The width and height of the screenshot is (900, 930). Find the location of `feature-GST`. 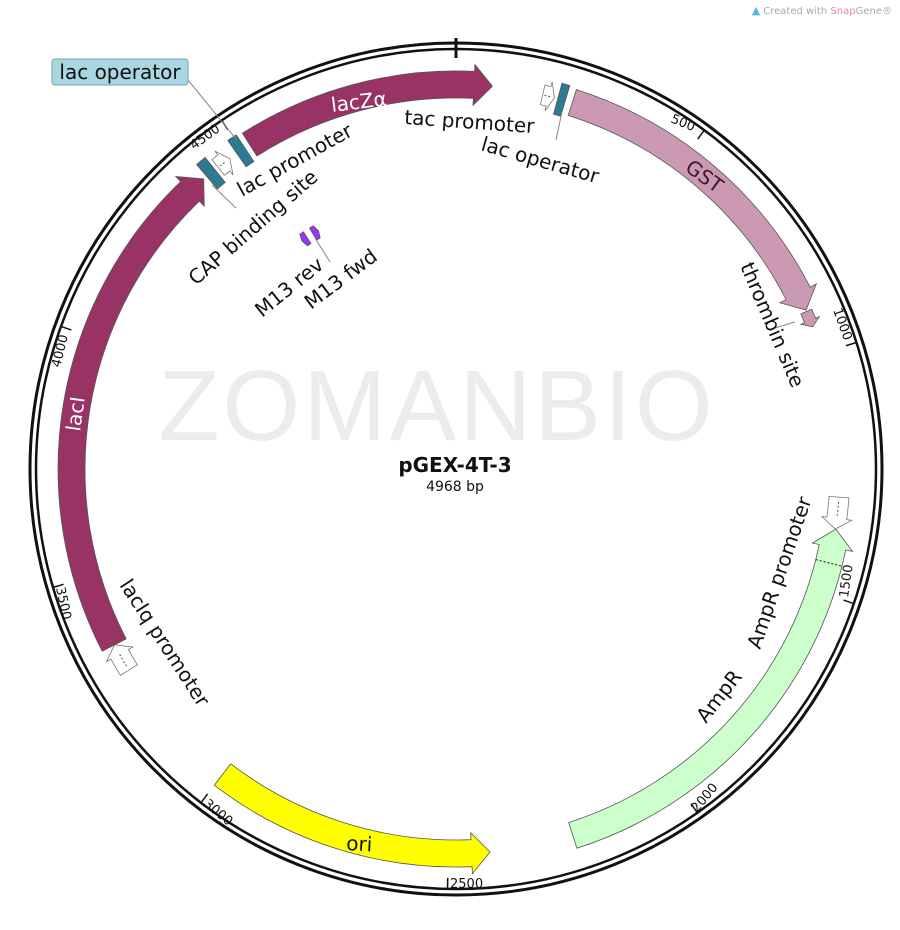

feature-GST is located at coordinates (692, 200).